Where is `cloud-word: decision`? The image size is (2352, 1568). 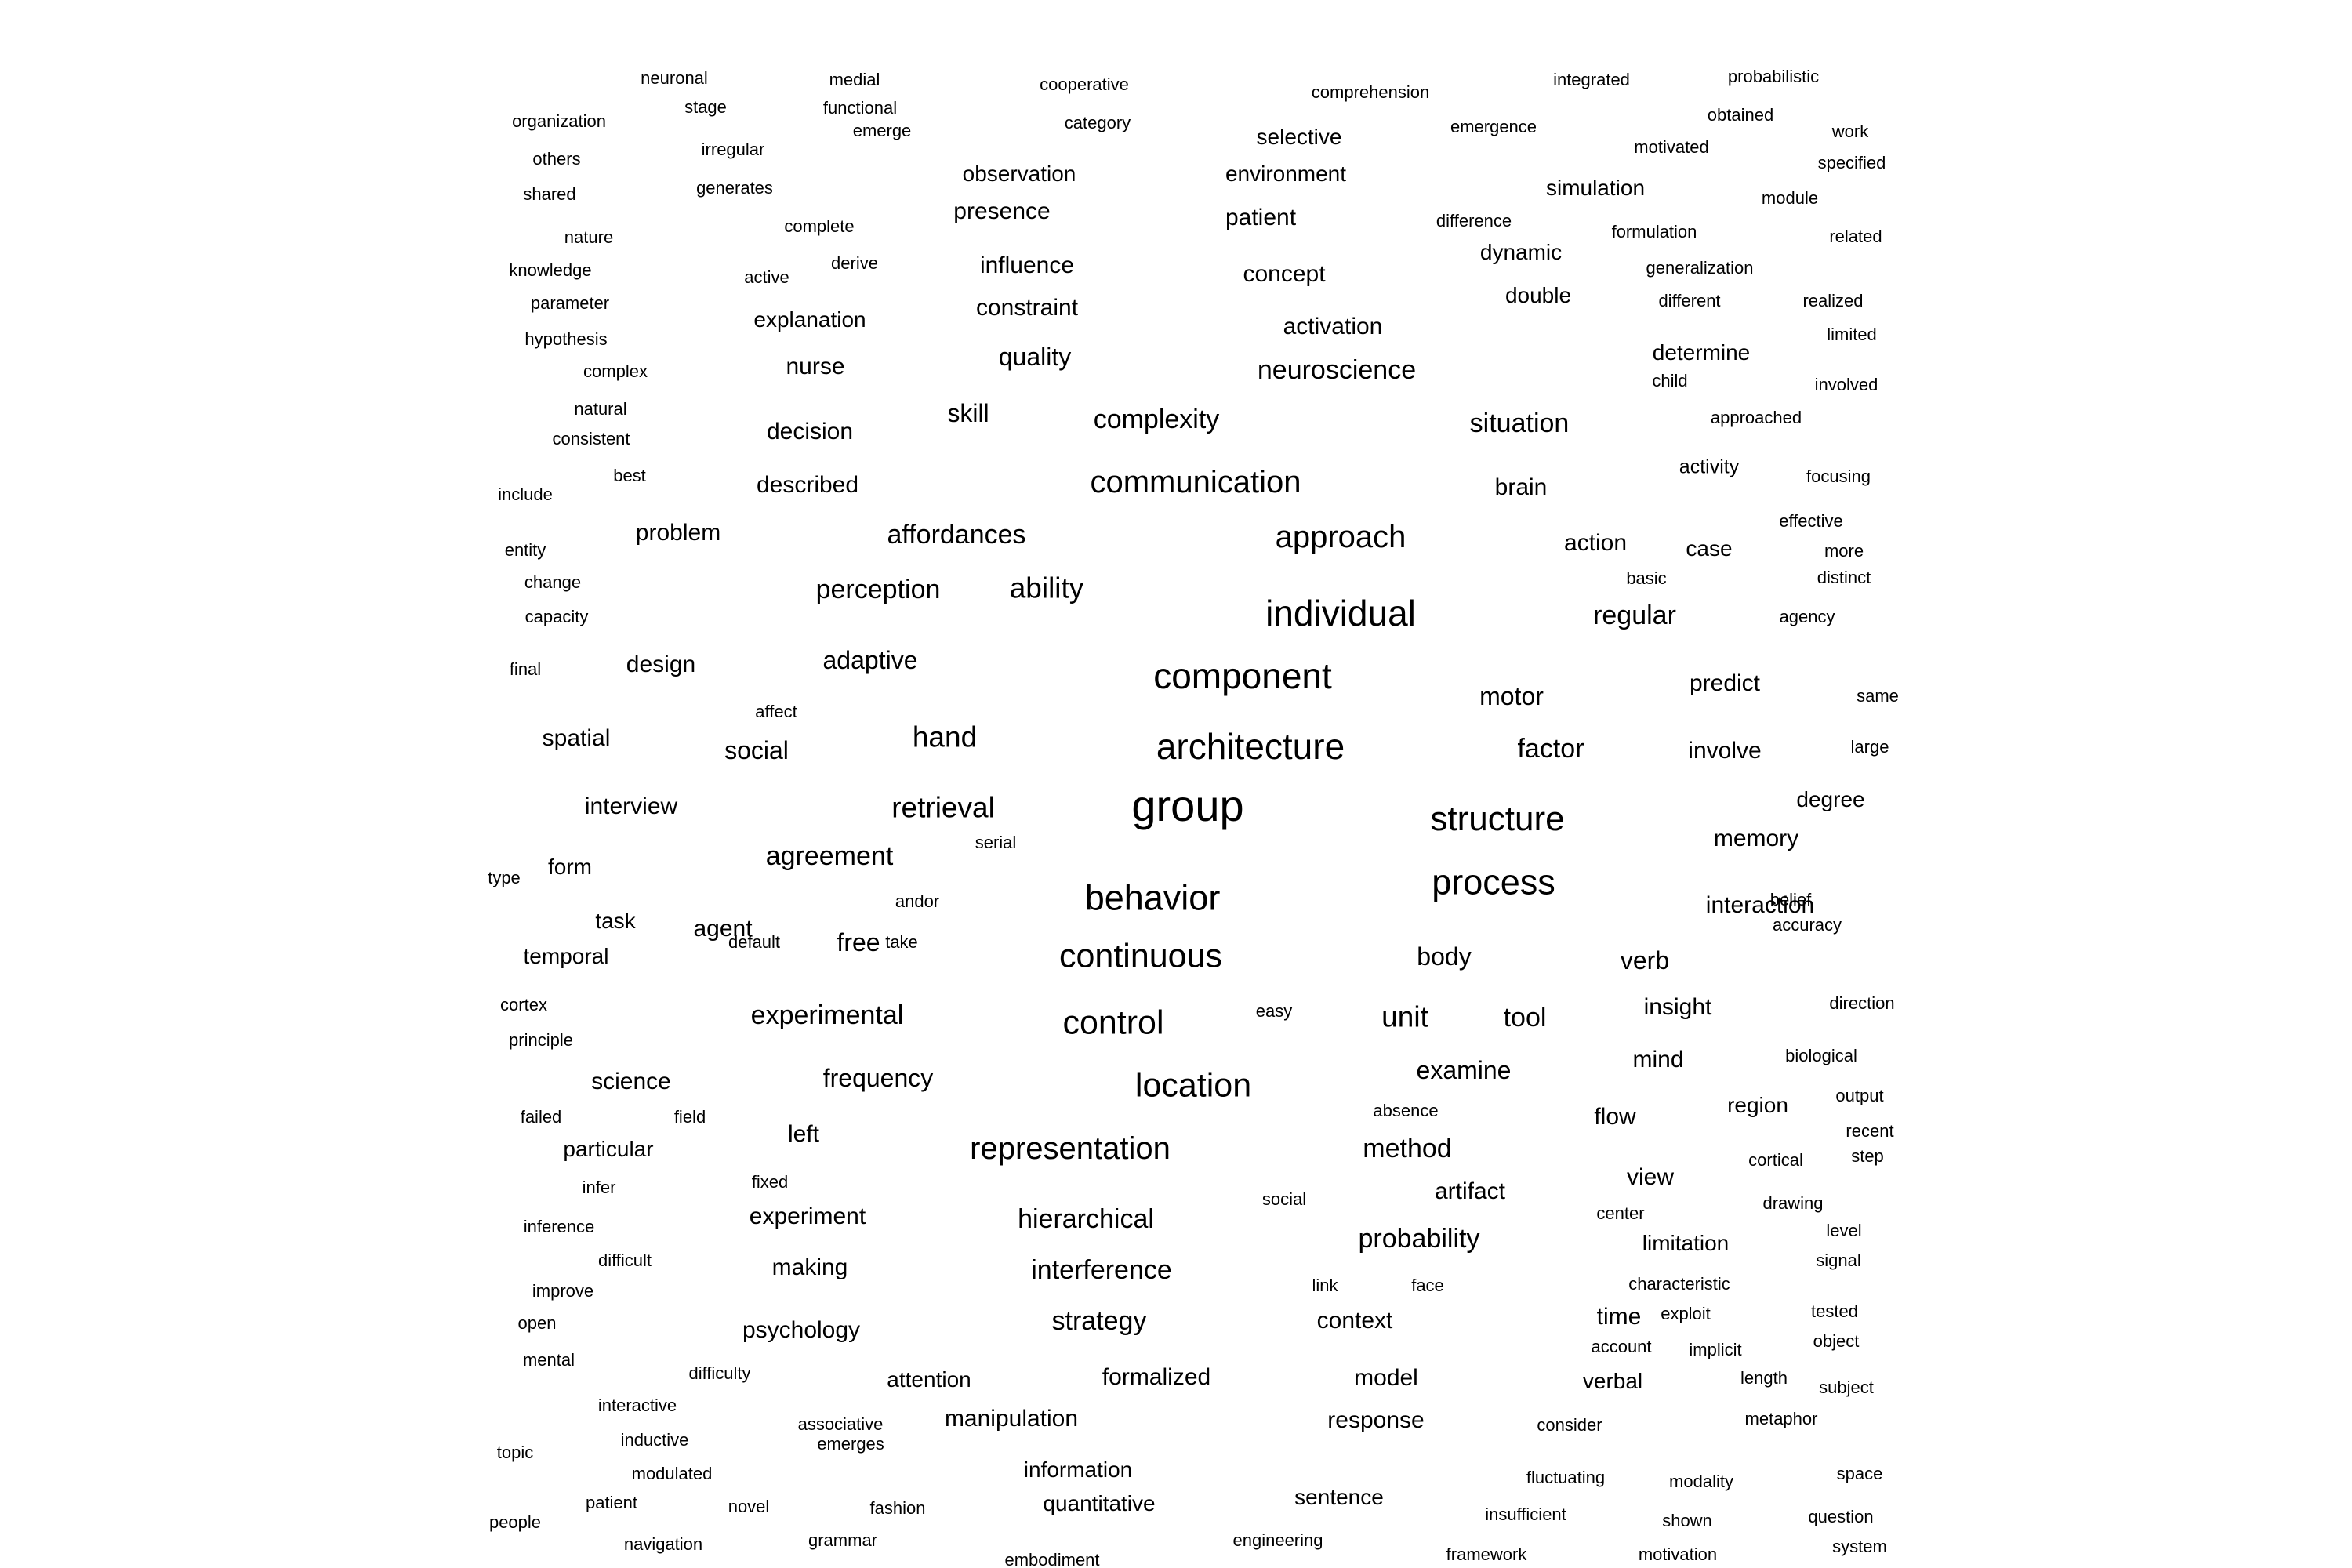 cloud-word: decision is located at coordinates (810, 432).